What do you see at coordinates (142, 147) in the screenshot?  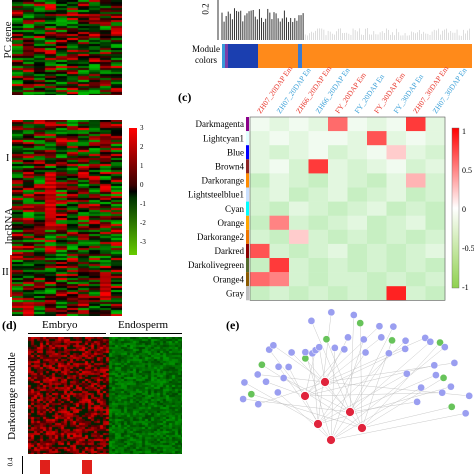 I see `colorbar-a-tick: 2` at bounding box center [142, 147].